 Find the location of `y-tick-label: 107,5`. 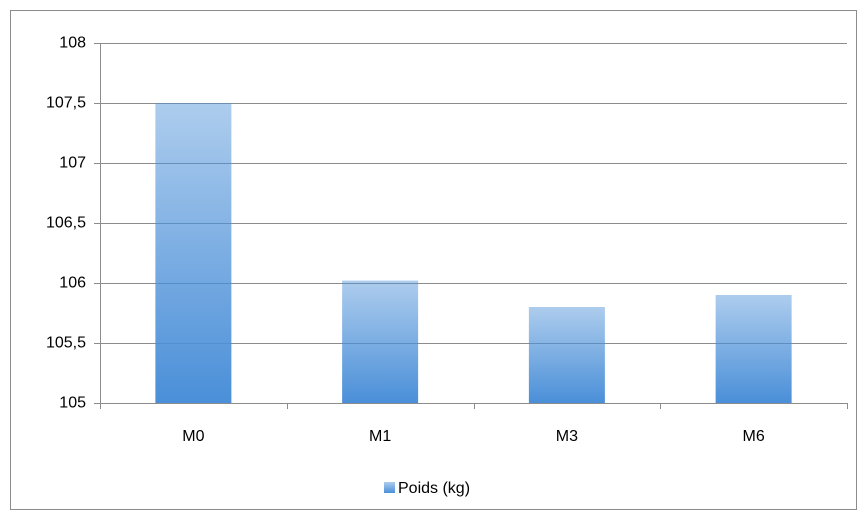

y-tick-label: 107,5 is located at coordinates (66, 103).